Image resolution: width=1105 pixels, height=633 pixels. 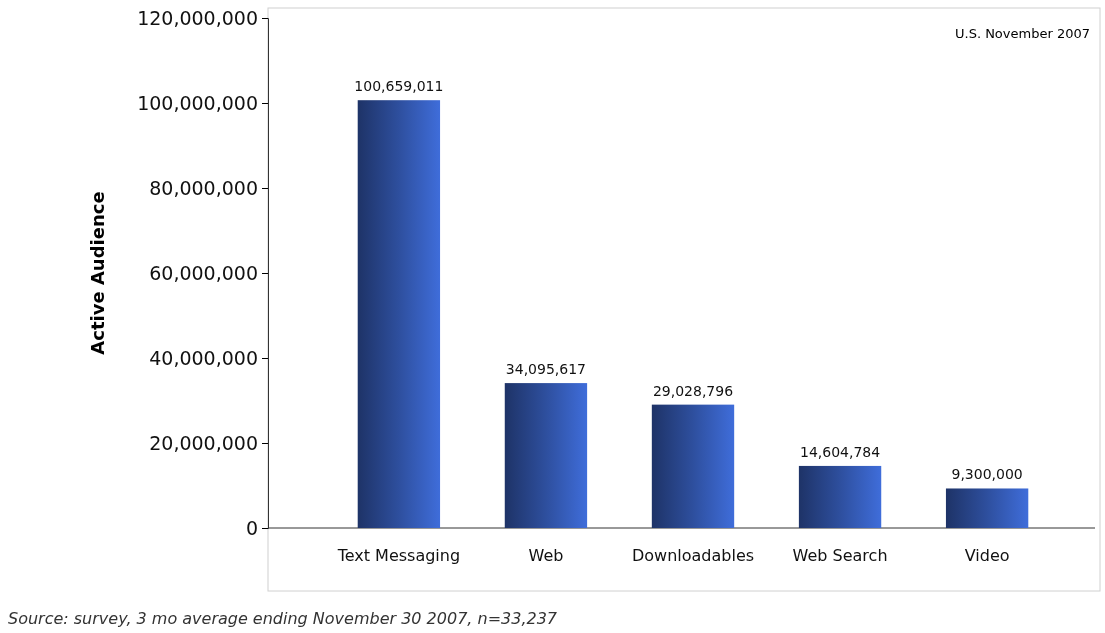 I want to click on x-tick-label: Text Messaging, so click(x=398, y=556).